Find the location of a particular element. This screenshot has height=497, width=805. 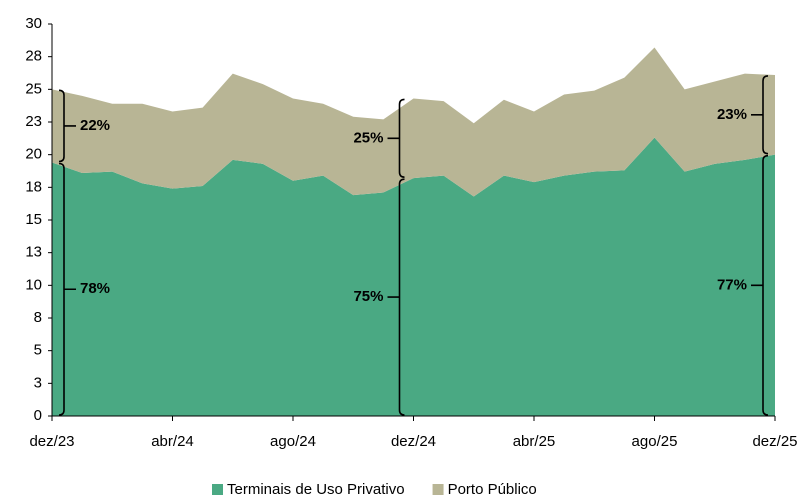

x-tick-label: dez/24 is located at coordinates (413, 441).